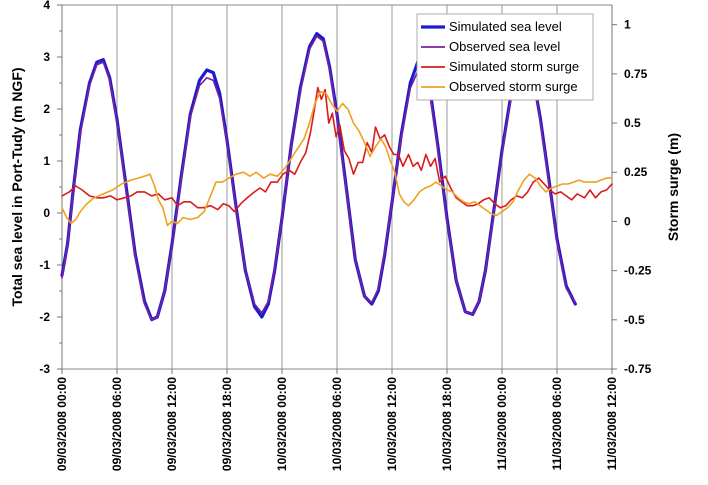 This screenshot has width=708, height=485. What do you see at coordinates (282, 424) in the screenshot?
I see `x-tick-label: 10/03/2008 00:00` at bounding box center [282, 424].